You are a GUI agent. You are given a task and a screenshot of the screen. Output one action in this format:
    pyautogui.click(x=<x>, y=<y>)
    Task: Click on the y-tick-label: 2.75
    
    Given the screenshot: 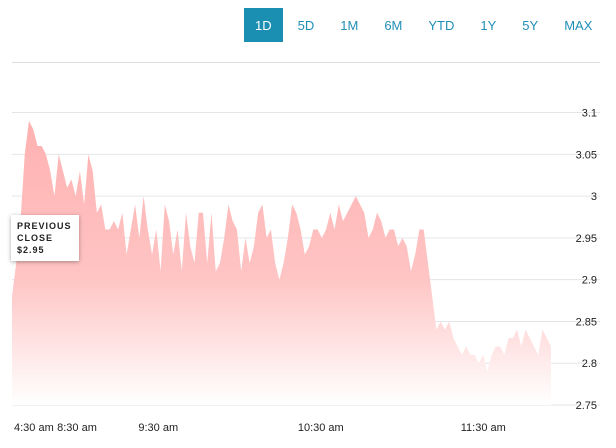 What is the action you would take?
    pyautogui.click(x=586, y=406)
    